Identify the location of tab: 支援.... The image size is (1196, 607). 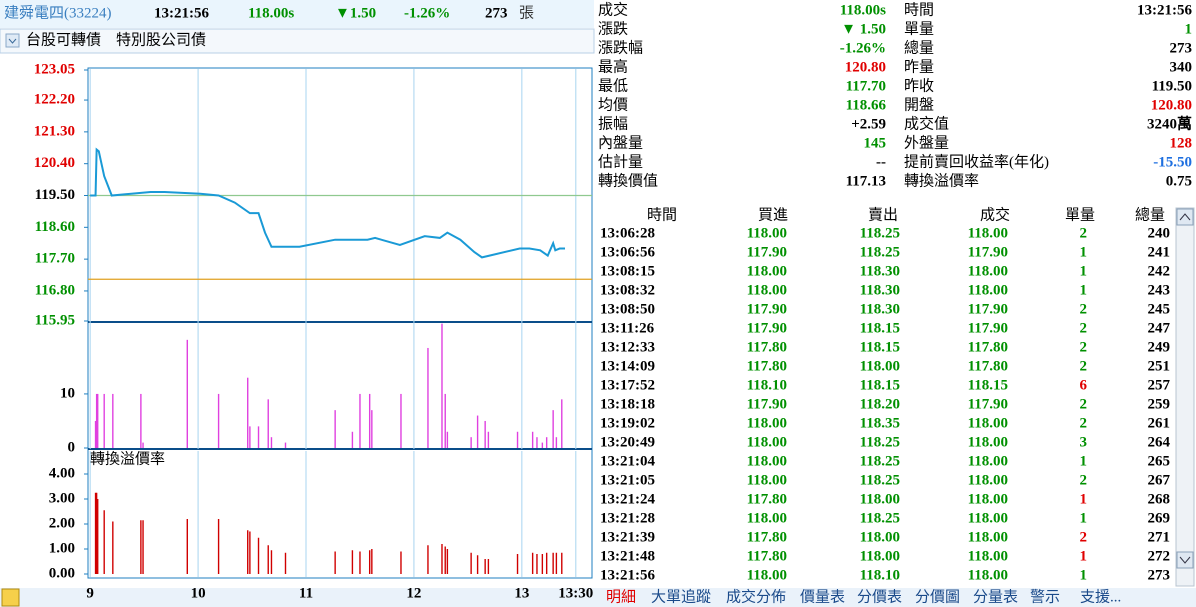
(1100, 596).